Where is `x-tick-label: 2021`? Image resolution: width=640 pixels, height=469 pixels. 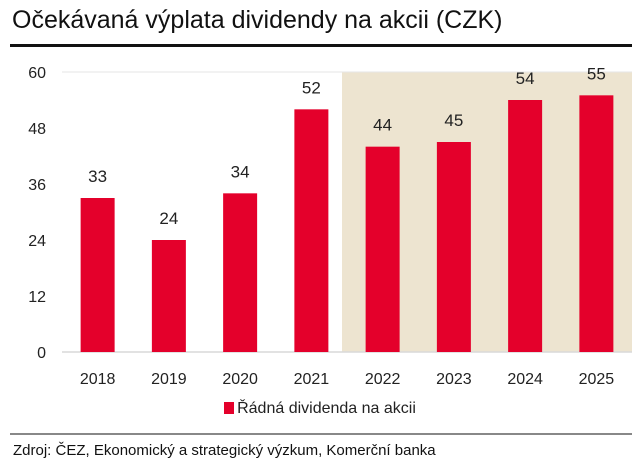 x-tick-label: 2021 is located at coordinates (312, 379).